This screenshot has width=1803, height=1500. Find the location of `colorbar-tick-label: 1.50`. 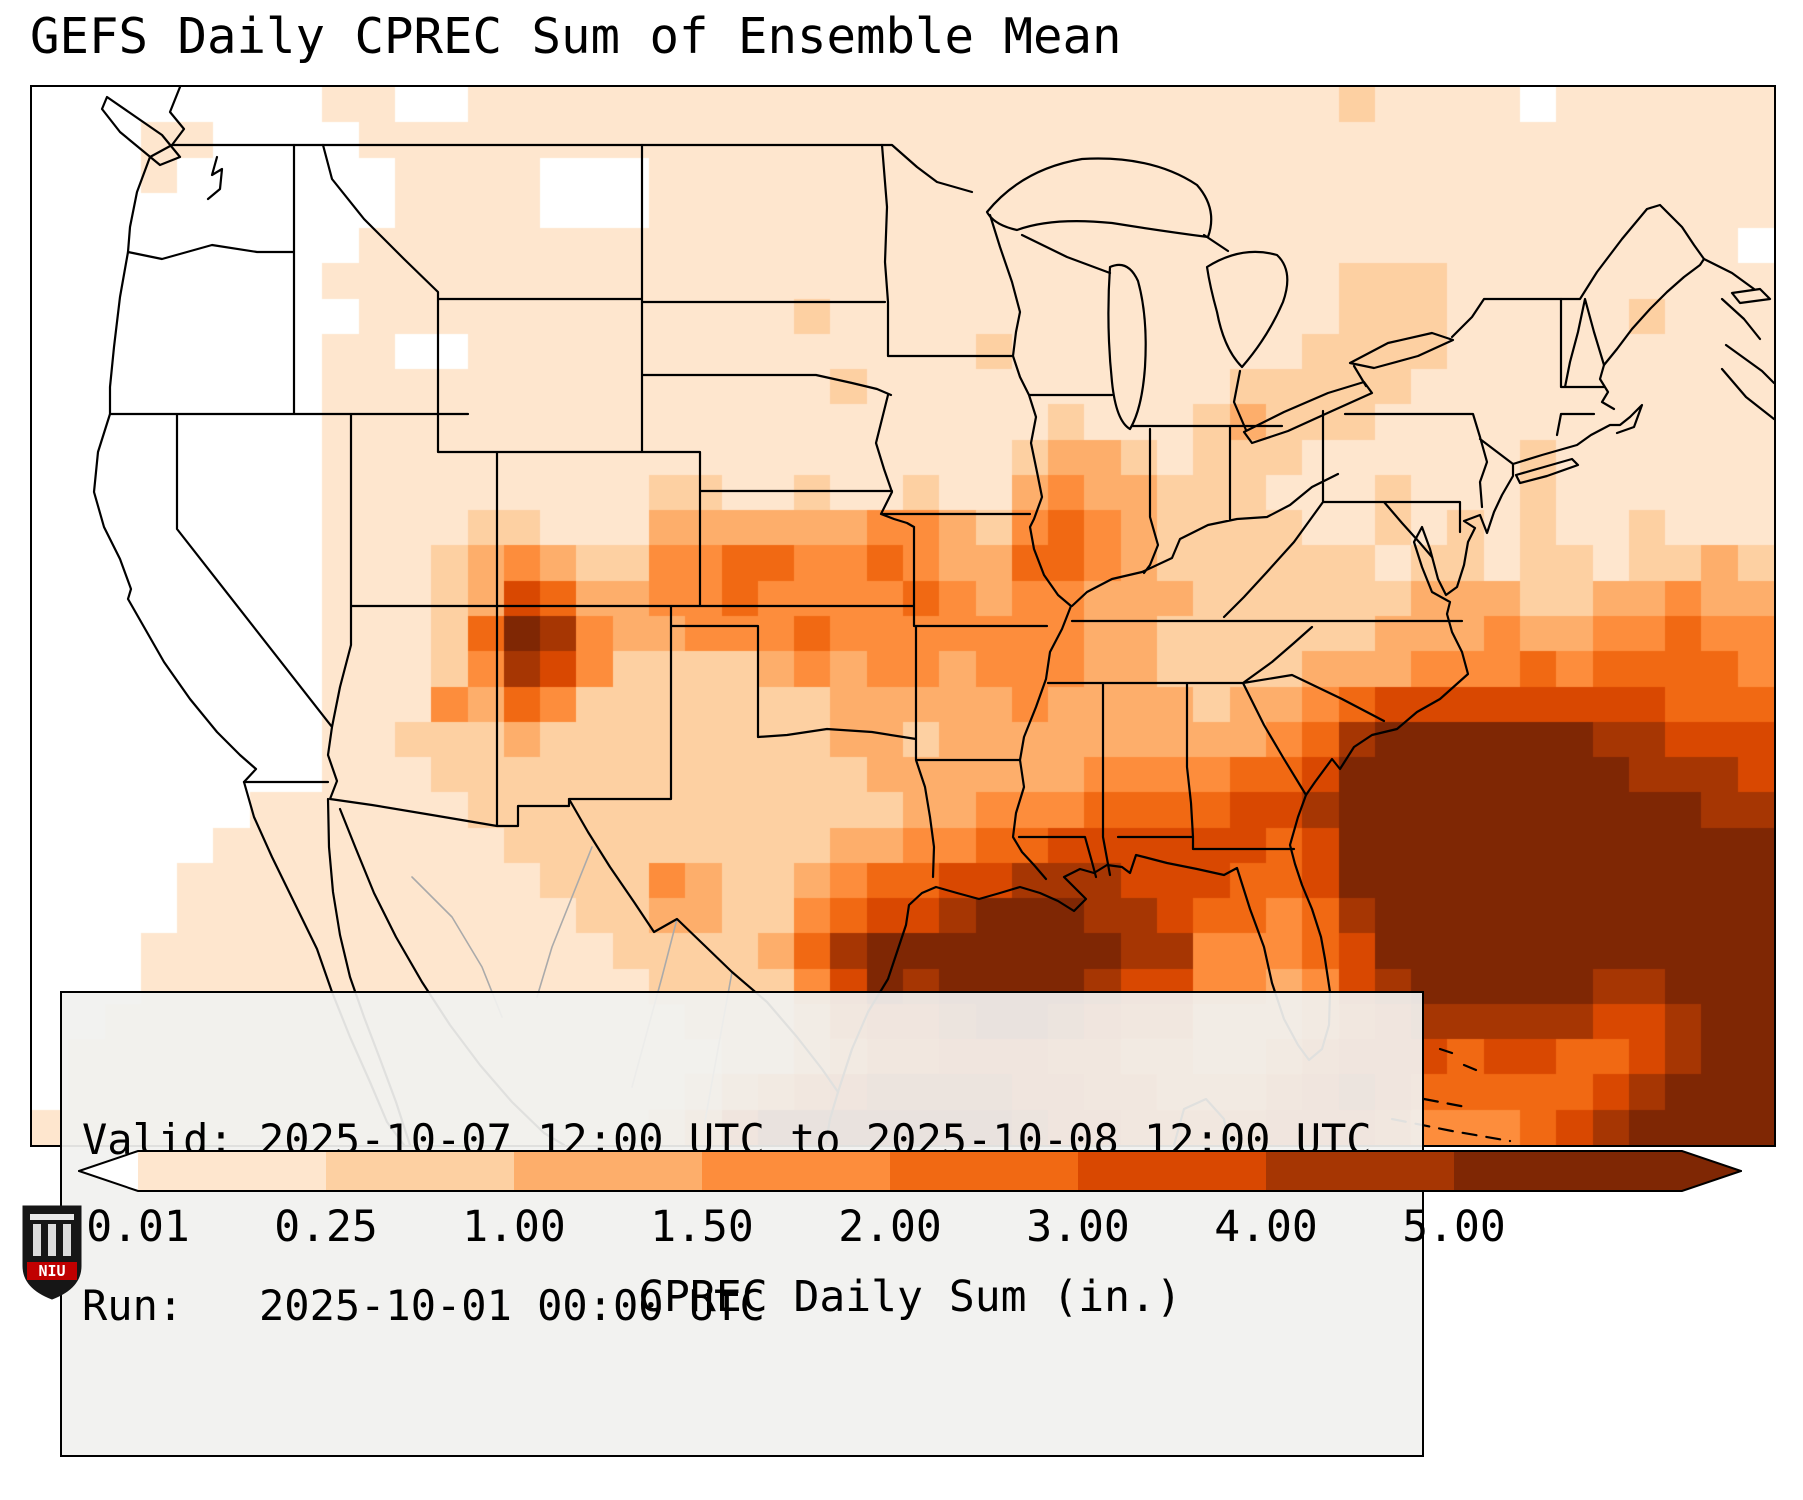

colorbar-tick-label: 1.50 is located at coordinates (702, 1227).